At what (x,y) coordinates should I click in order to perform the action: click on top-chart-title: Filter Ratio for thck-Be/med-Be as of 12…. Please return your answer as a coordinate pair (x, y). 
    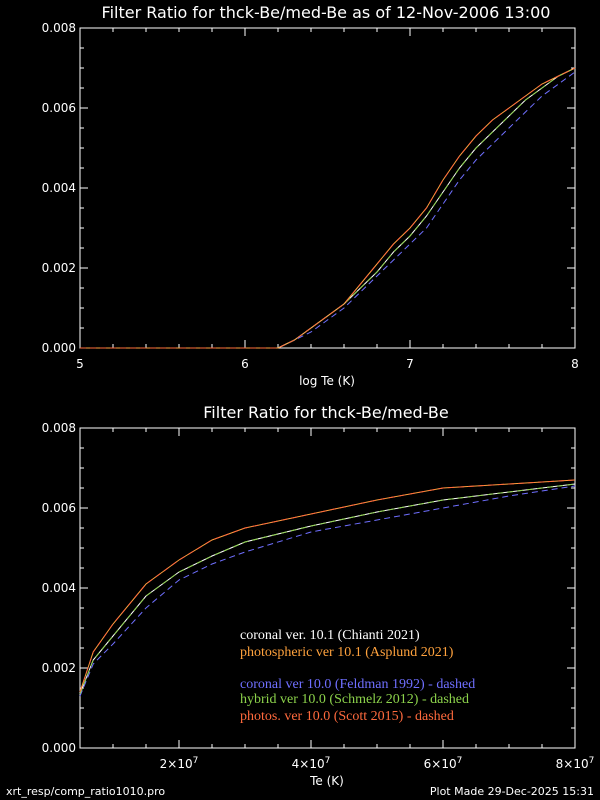
    Looking at the image, I should click on (326, 12).